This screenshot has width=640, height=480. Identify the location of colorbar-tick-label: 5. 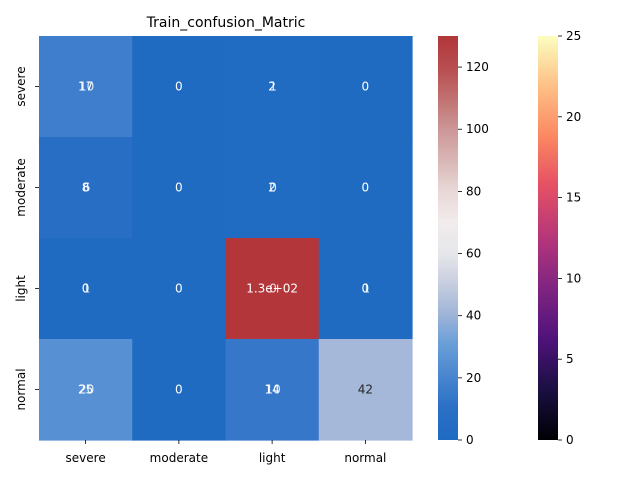
(570, 359).